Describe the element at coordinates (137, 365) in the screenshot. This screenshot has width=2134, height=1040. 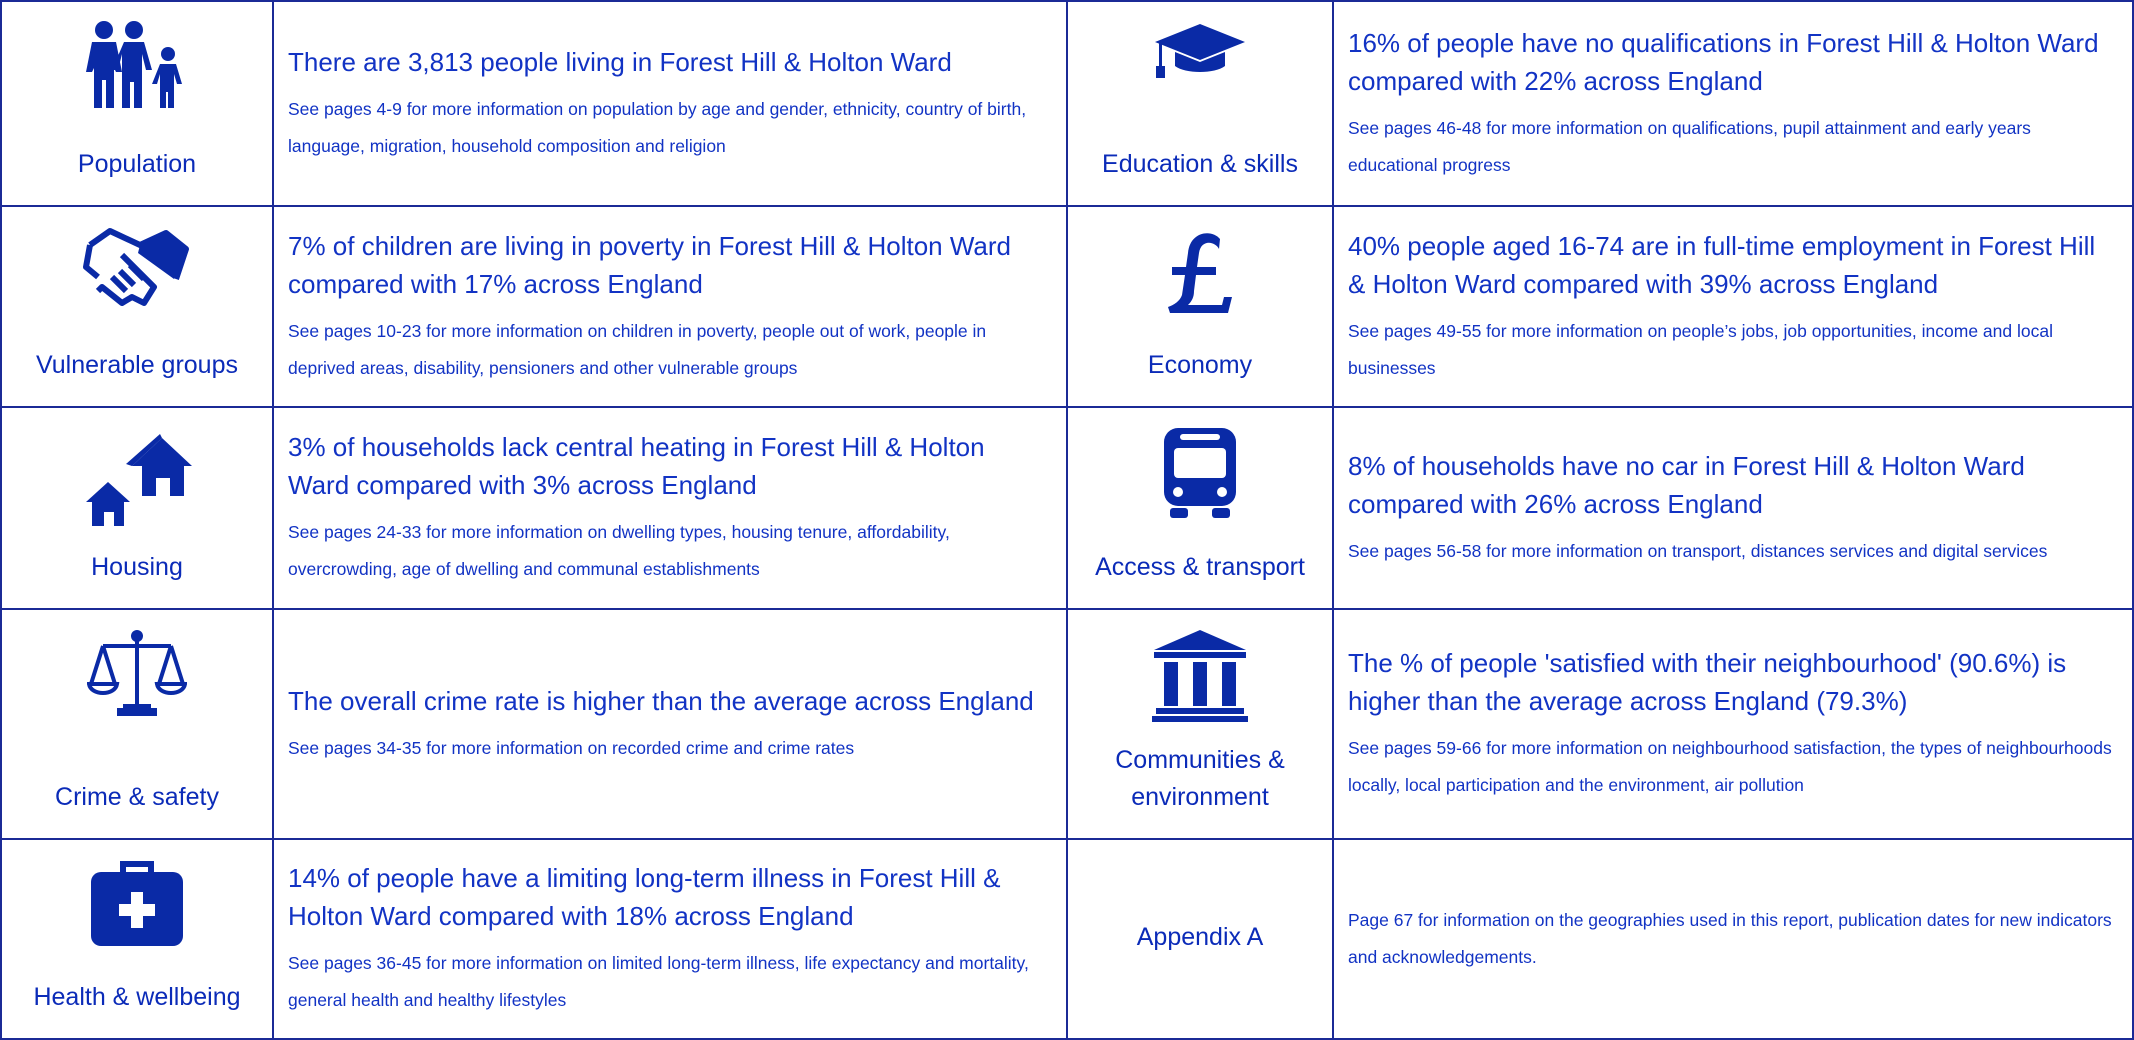
I see `section-label: Vulnerable groups` at that location.